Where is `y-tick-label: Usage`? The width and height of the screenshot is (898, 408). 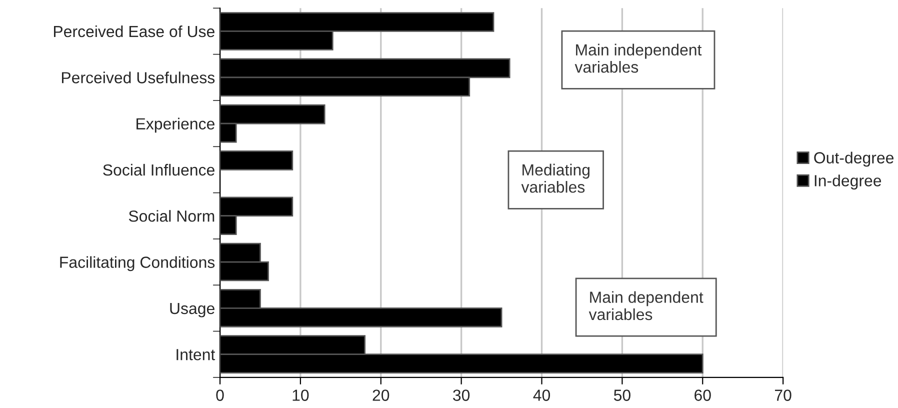
y-tick-label: Usage is located at coordinates (192, 310).